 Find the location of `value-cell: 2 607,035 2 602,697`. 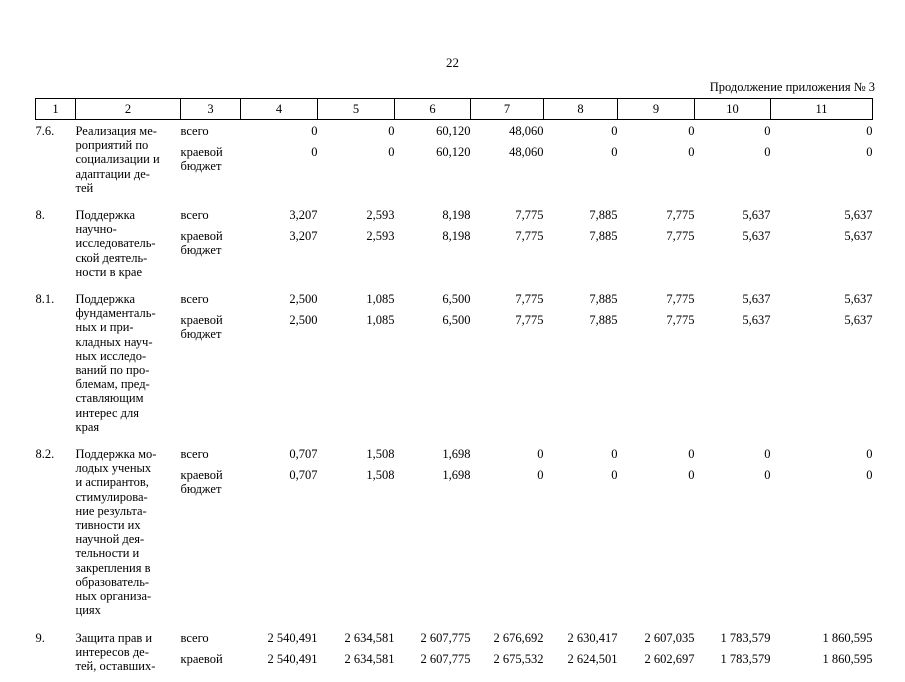

value-cell: 2 607,035 2 602,697 is located at coordinates (656, 654).